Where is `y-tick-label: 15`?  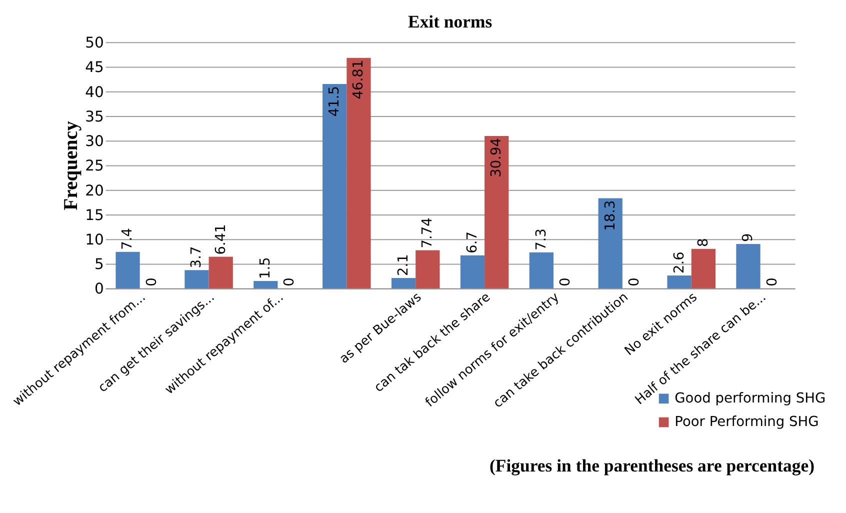
y-tick-label: 15 is located at coordinates (94, 215).